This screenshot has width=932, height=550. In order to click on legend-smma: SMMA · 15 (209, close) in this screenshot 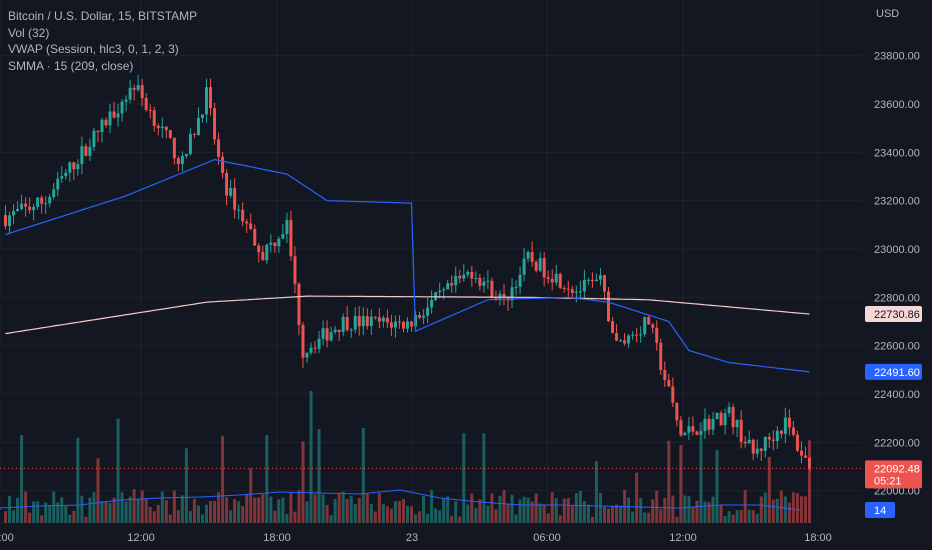, I will do `click(71, 65)`.